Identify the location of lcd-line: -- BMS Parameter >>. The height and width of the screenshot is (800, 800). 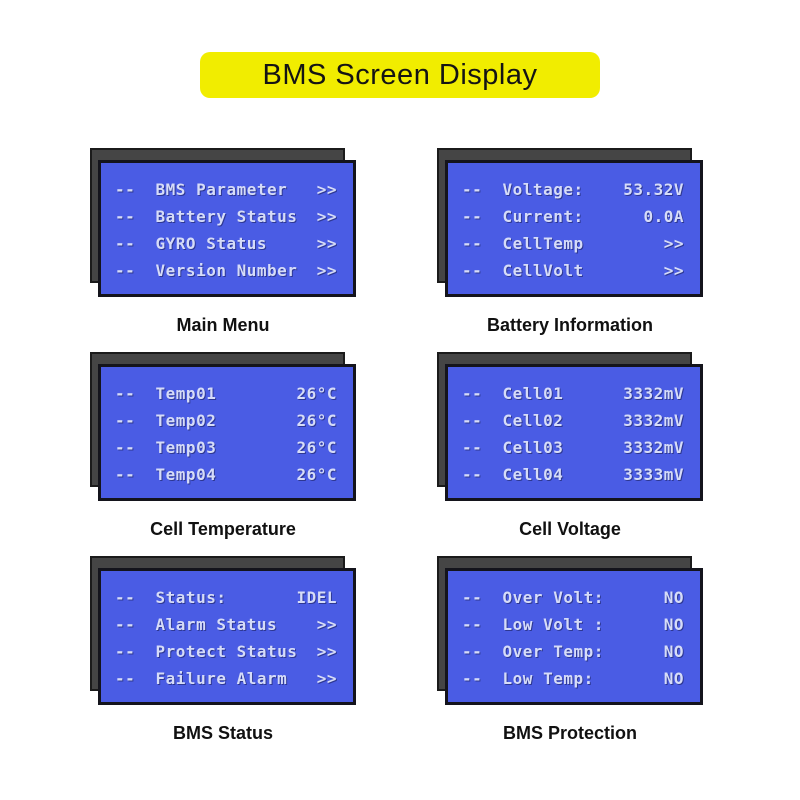
(226, 189).